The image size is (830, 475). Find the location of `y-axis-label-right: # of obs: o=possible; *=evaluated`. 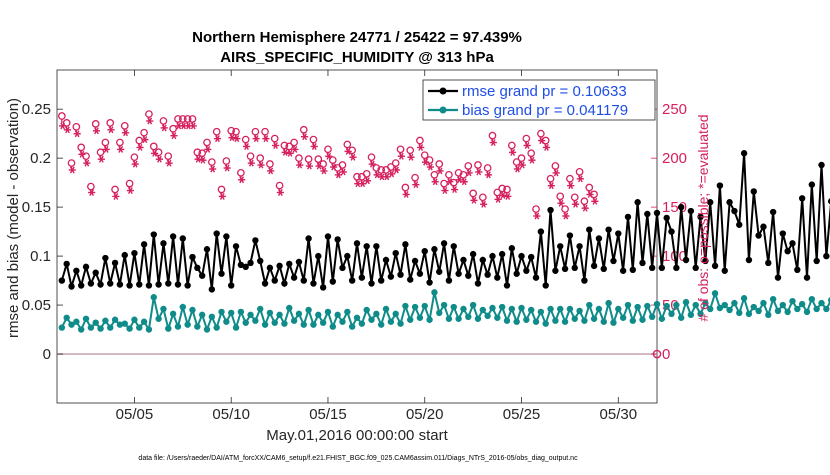

y-axis-label-right: # of obs: o=possible; *=evaluated is located at coordinates (703, 217).